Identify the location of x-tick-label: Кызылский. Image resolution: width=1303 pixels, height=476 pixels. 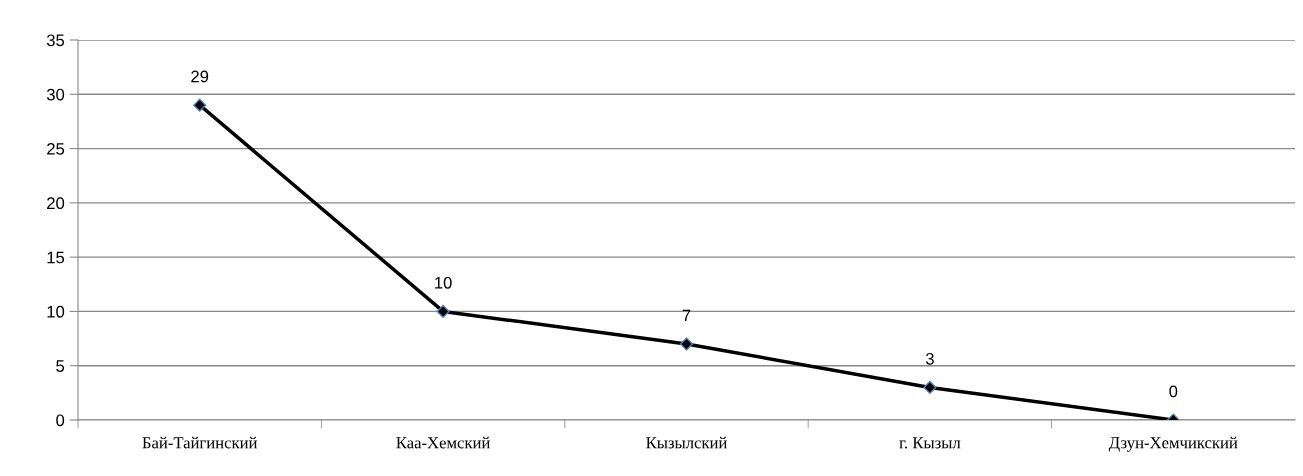
(686, 442).